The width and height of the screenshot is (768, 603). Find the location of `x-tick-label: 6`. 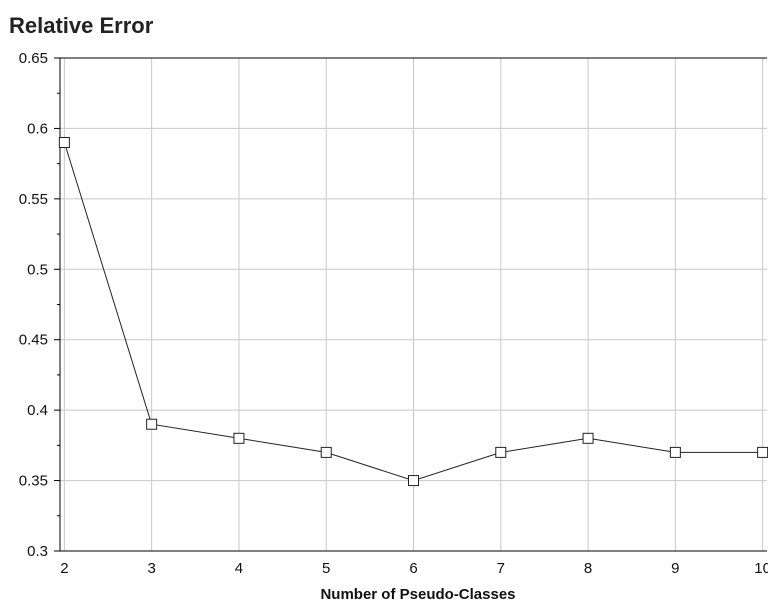

x-tick-label: 6 is located at coordinates (413, 568).